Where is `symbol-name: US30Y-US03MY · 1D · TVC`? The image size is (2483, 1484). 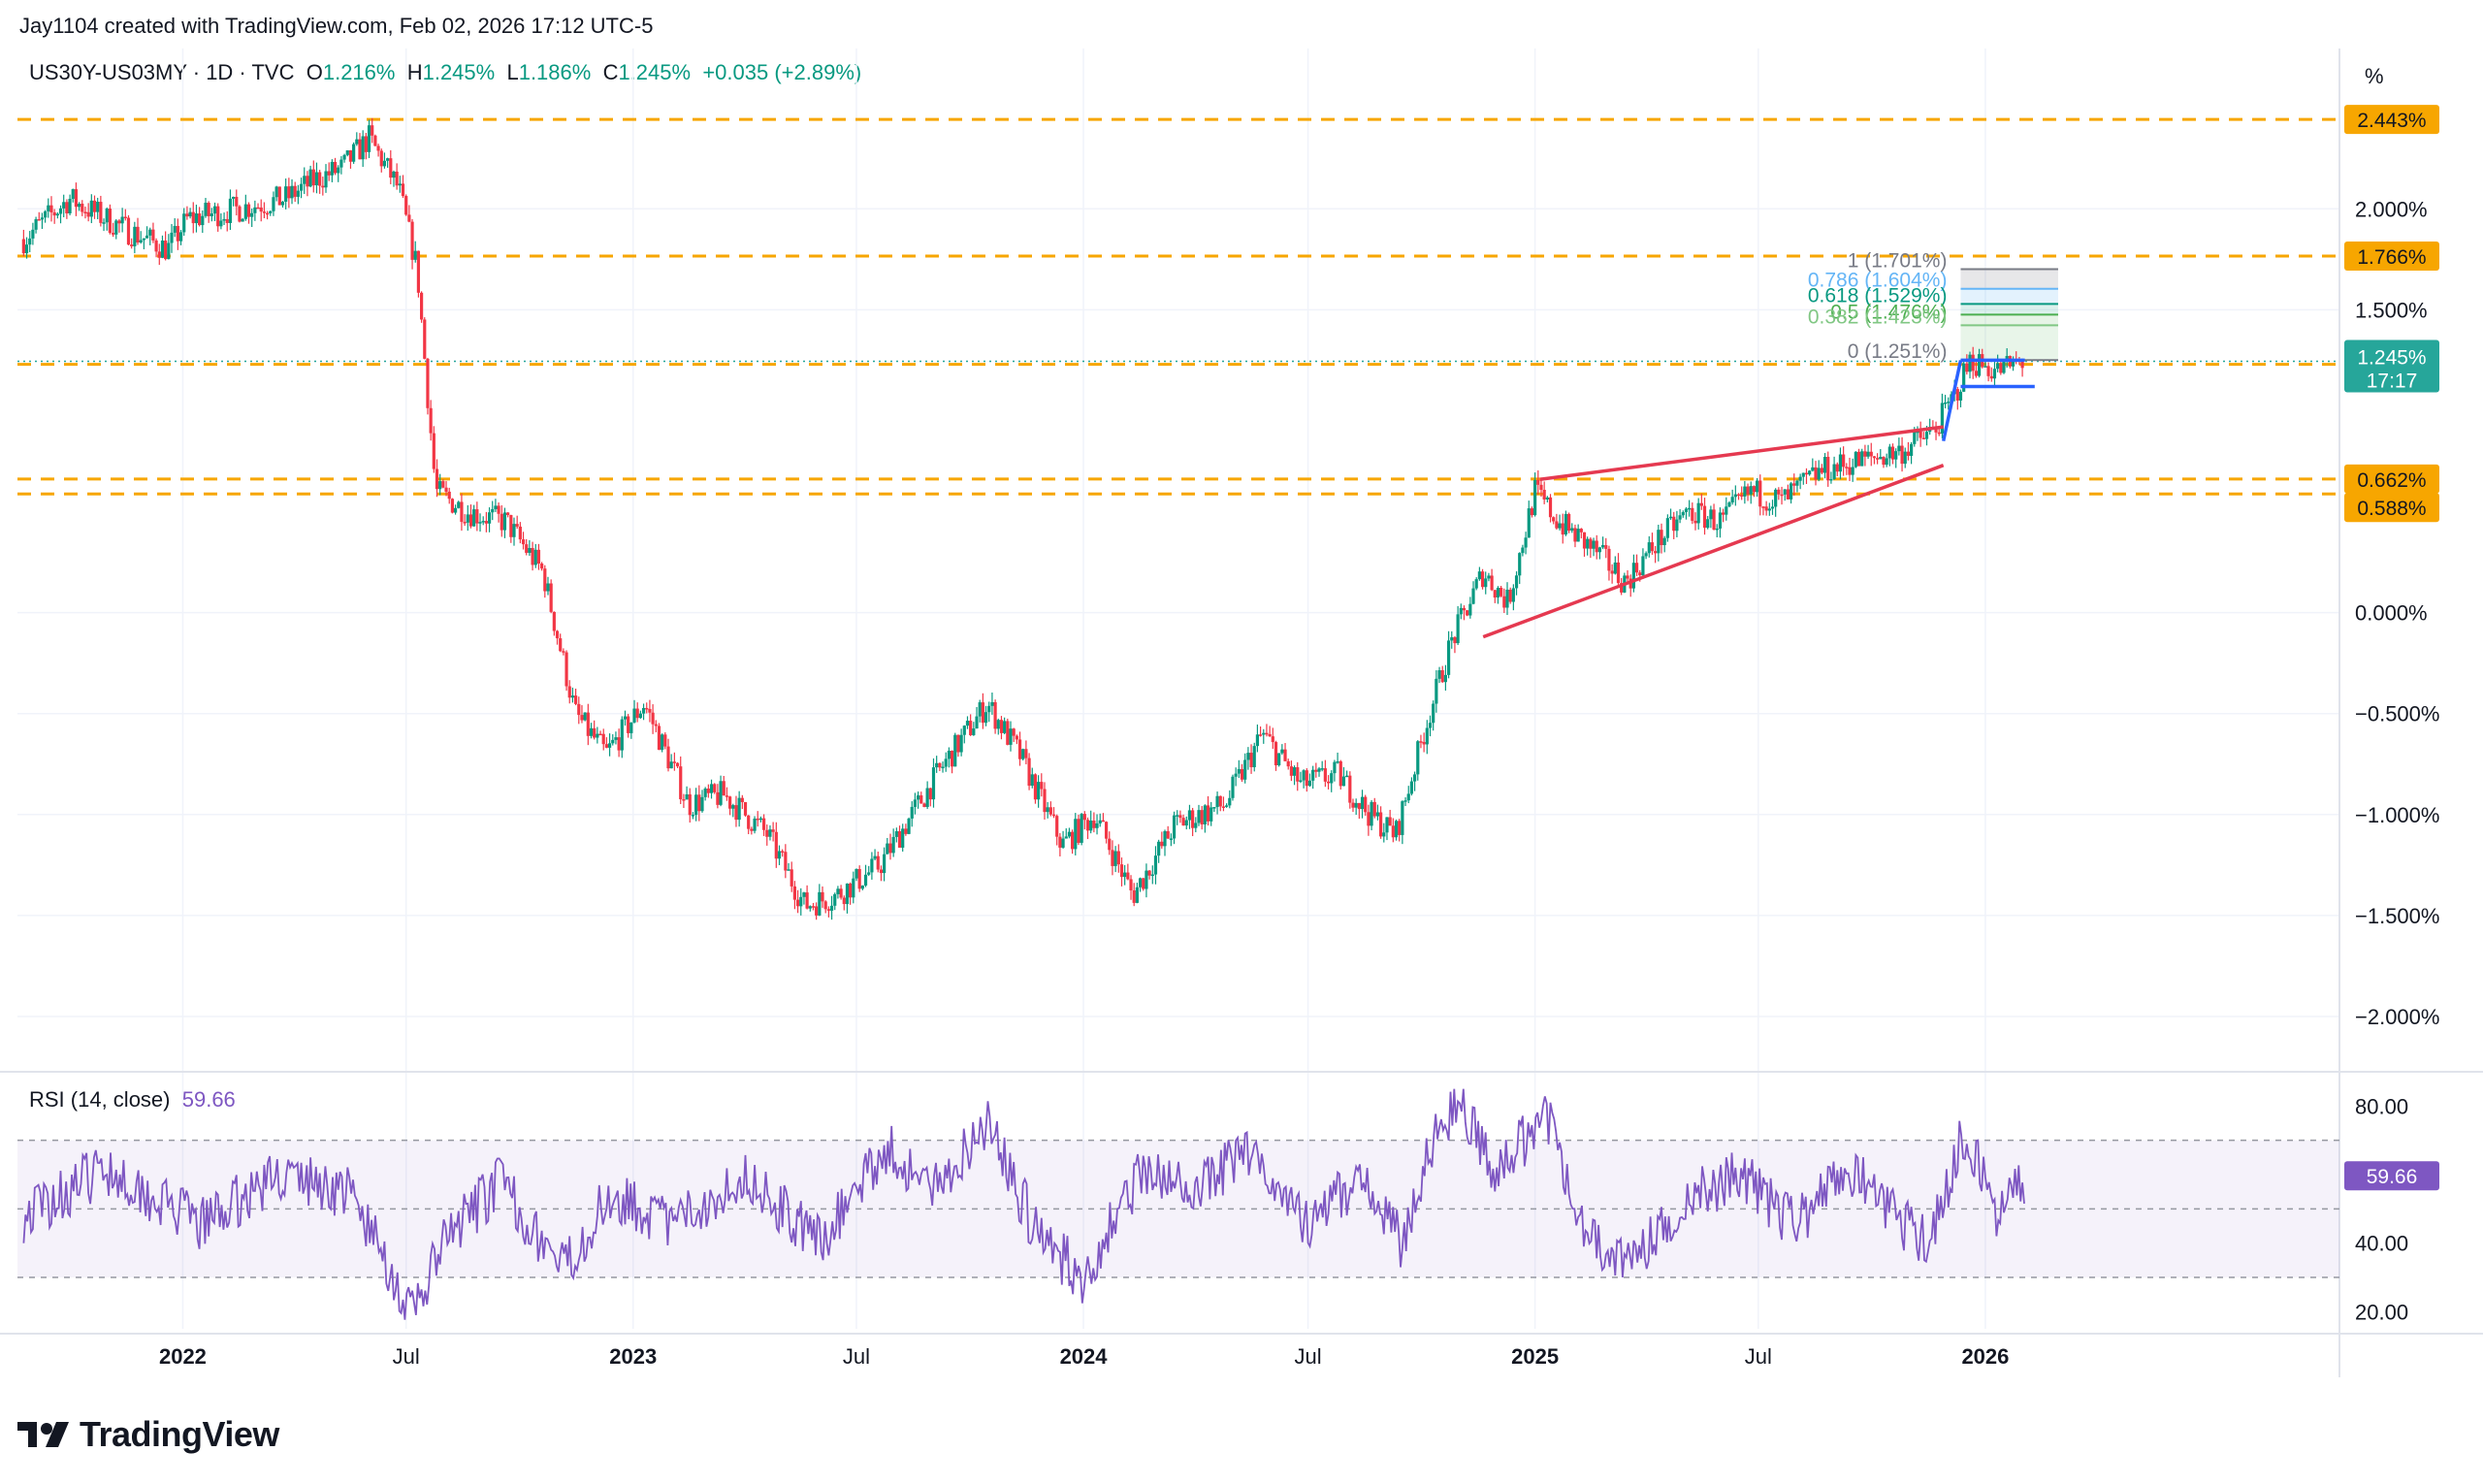 symbol-name: US30Y-US03MY · 1D · TVC is located at coordinates (162, 72).